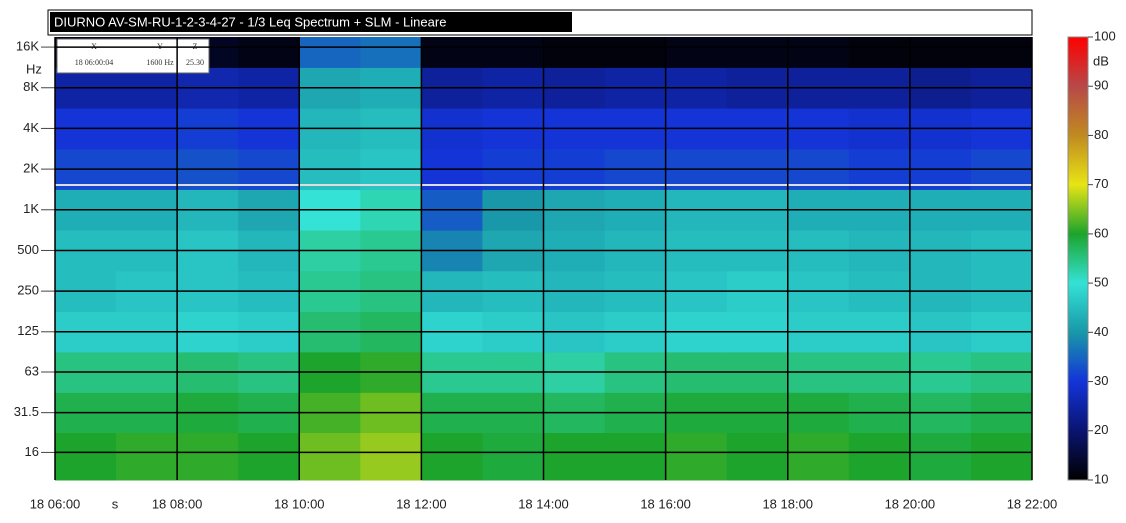  What do you see at coordinates (27, 46) in the screenshot?
I see `y-tick-label: 16K` at bounding box center [27, 46].